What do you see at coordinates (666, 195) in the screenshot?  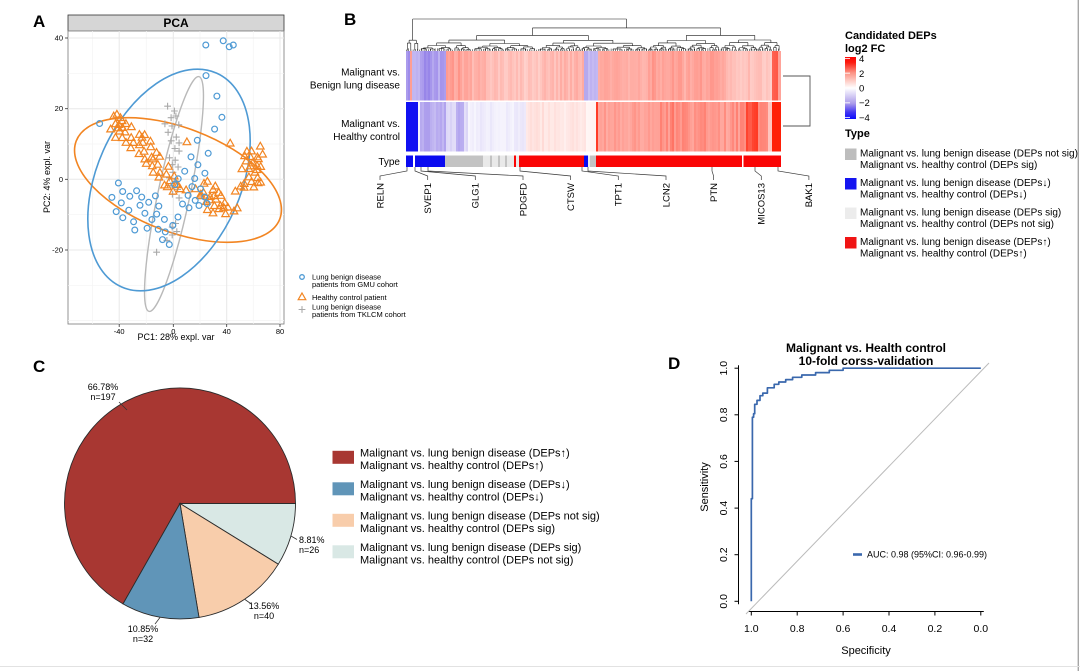 I see `svg-text: LCN2` at bounding box center [666, 195].